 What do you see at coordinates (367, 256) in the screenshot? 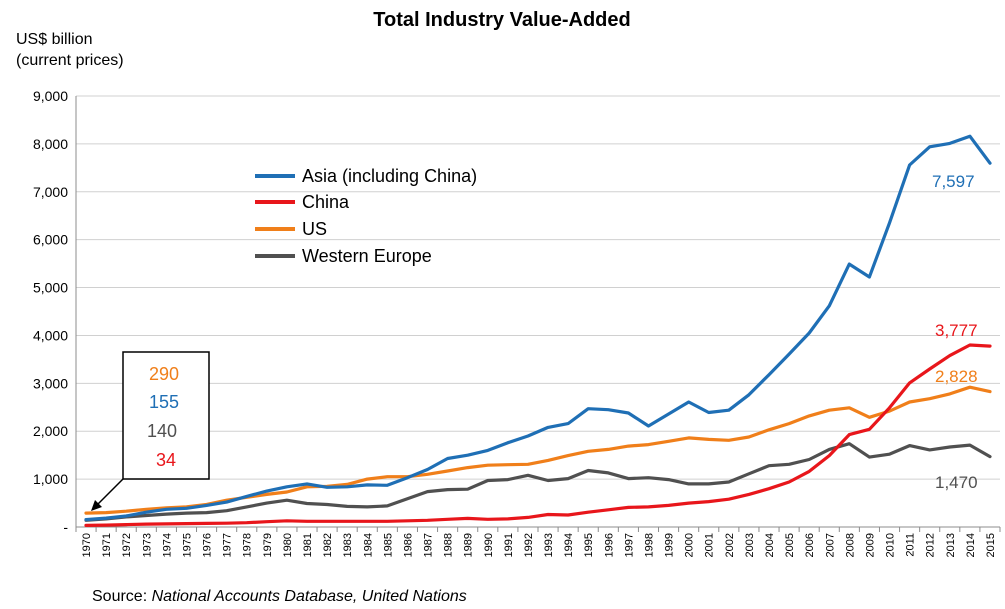
I see `legend-label-western-europe: Western Europe` at bounding box center [367, 256].